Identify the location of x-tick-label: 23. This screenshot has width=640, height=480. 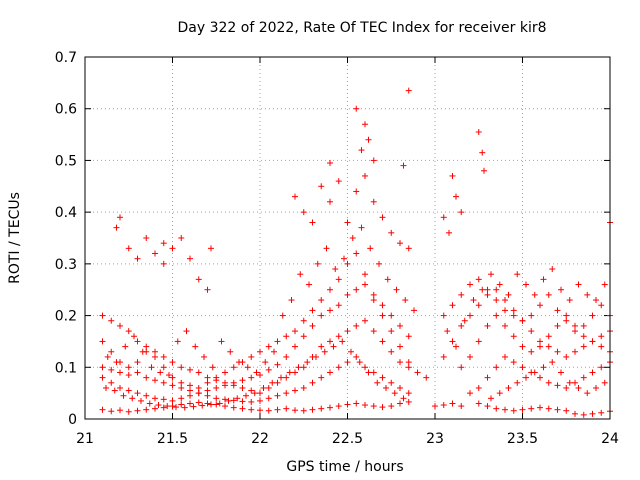
(435, 439).